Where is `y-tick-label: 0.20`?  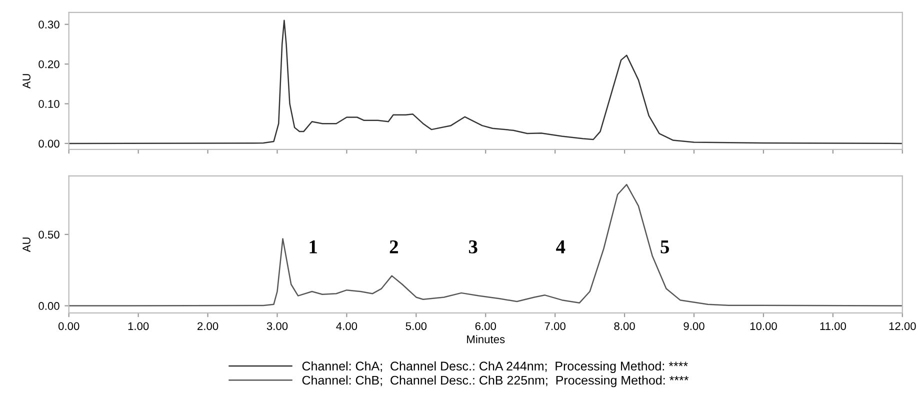
y-tick-label: 0.20 is located at coordinates (49, 64).